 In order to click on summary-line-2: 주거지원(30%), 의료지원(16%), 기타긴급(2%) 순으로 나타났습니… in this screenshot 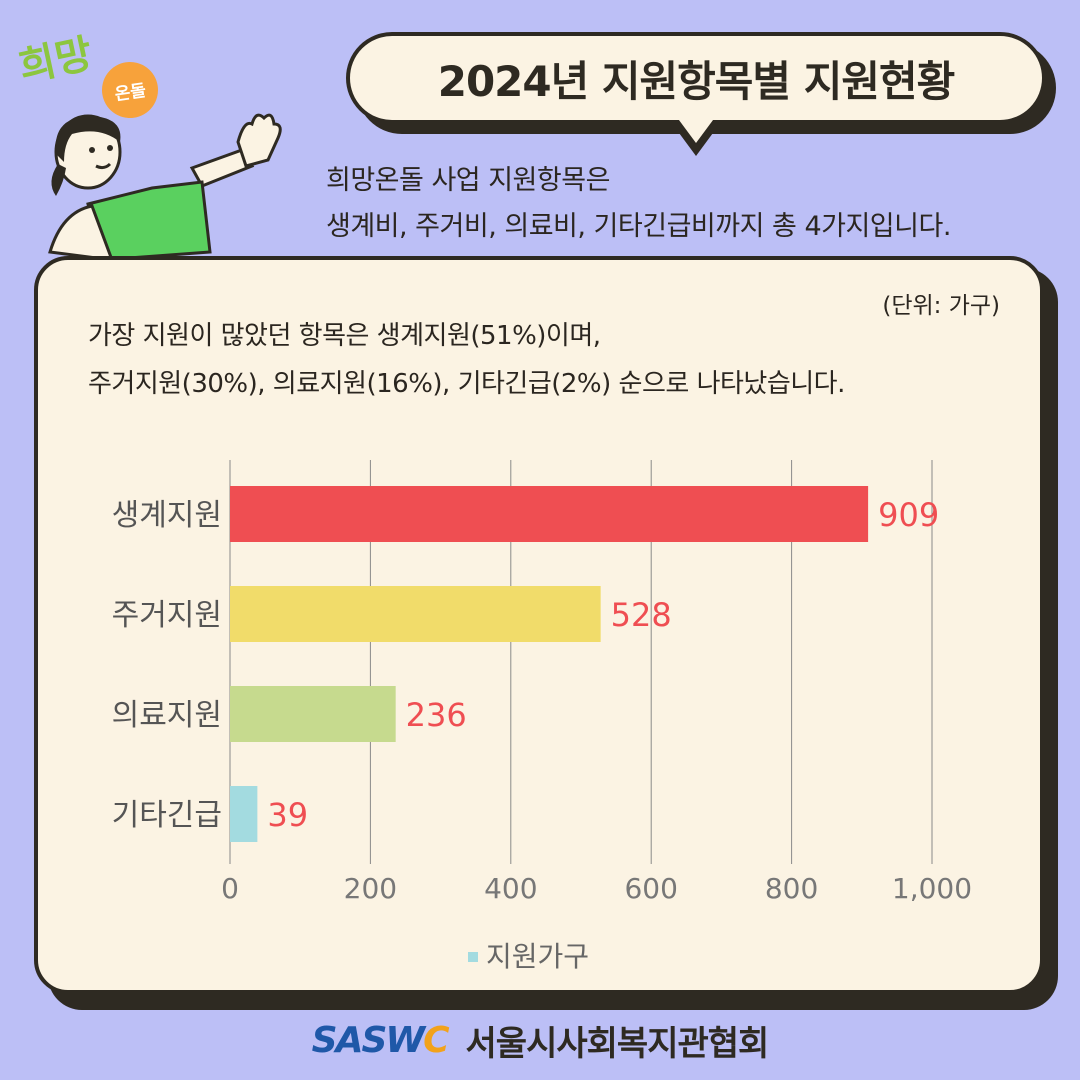, I will do `click(466, 384)`.